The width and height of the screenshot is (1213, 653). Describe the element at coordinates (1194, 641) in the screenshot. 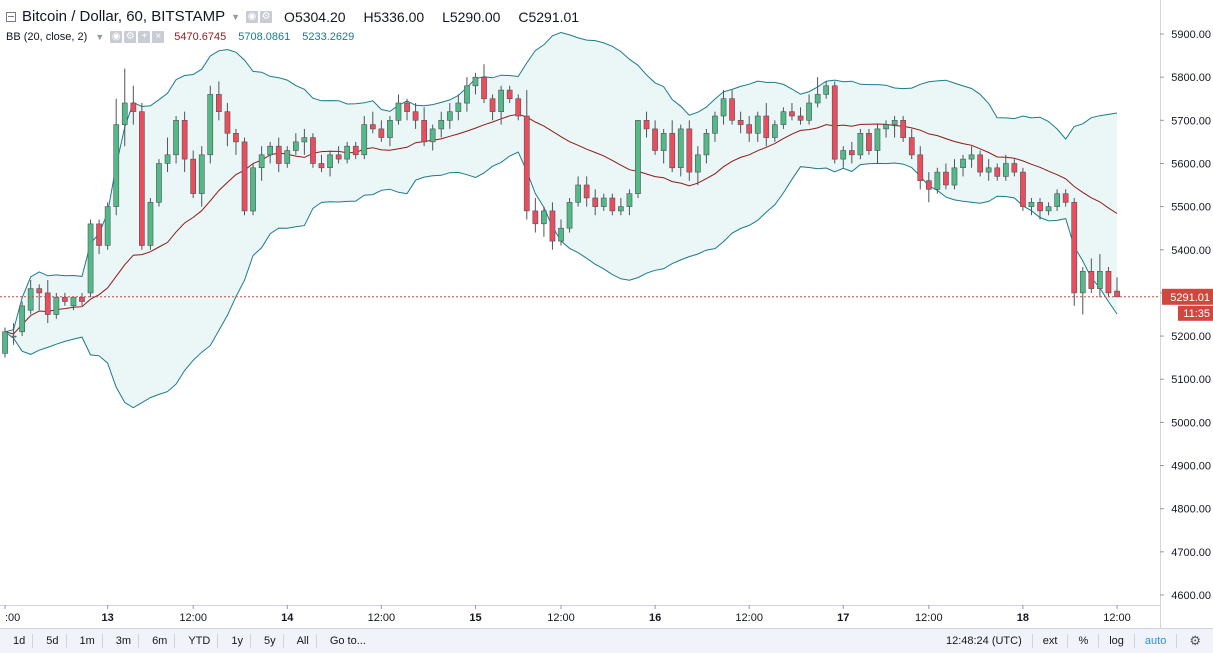

I see `gear-icon: ⚙` at that location.